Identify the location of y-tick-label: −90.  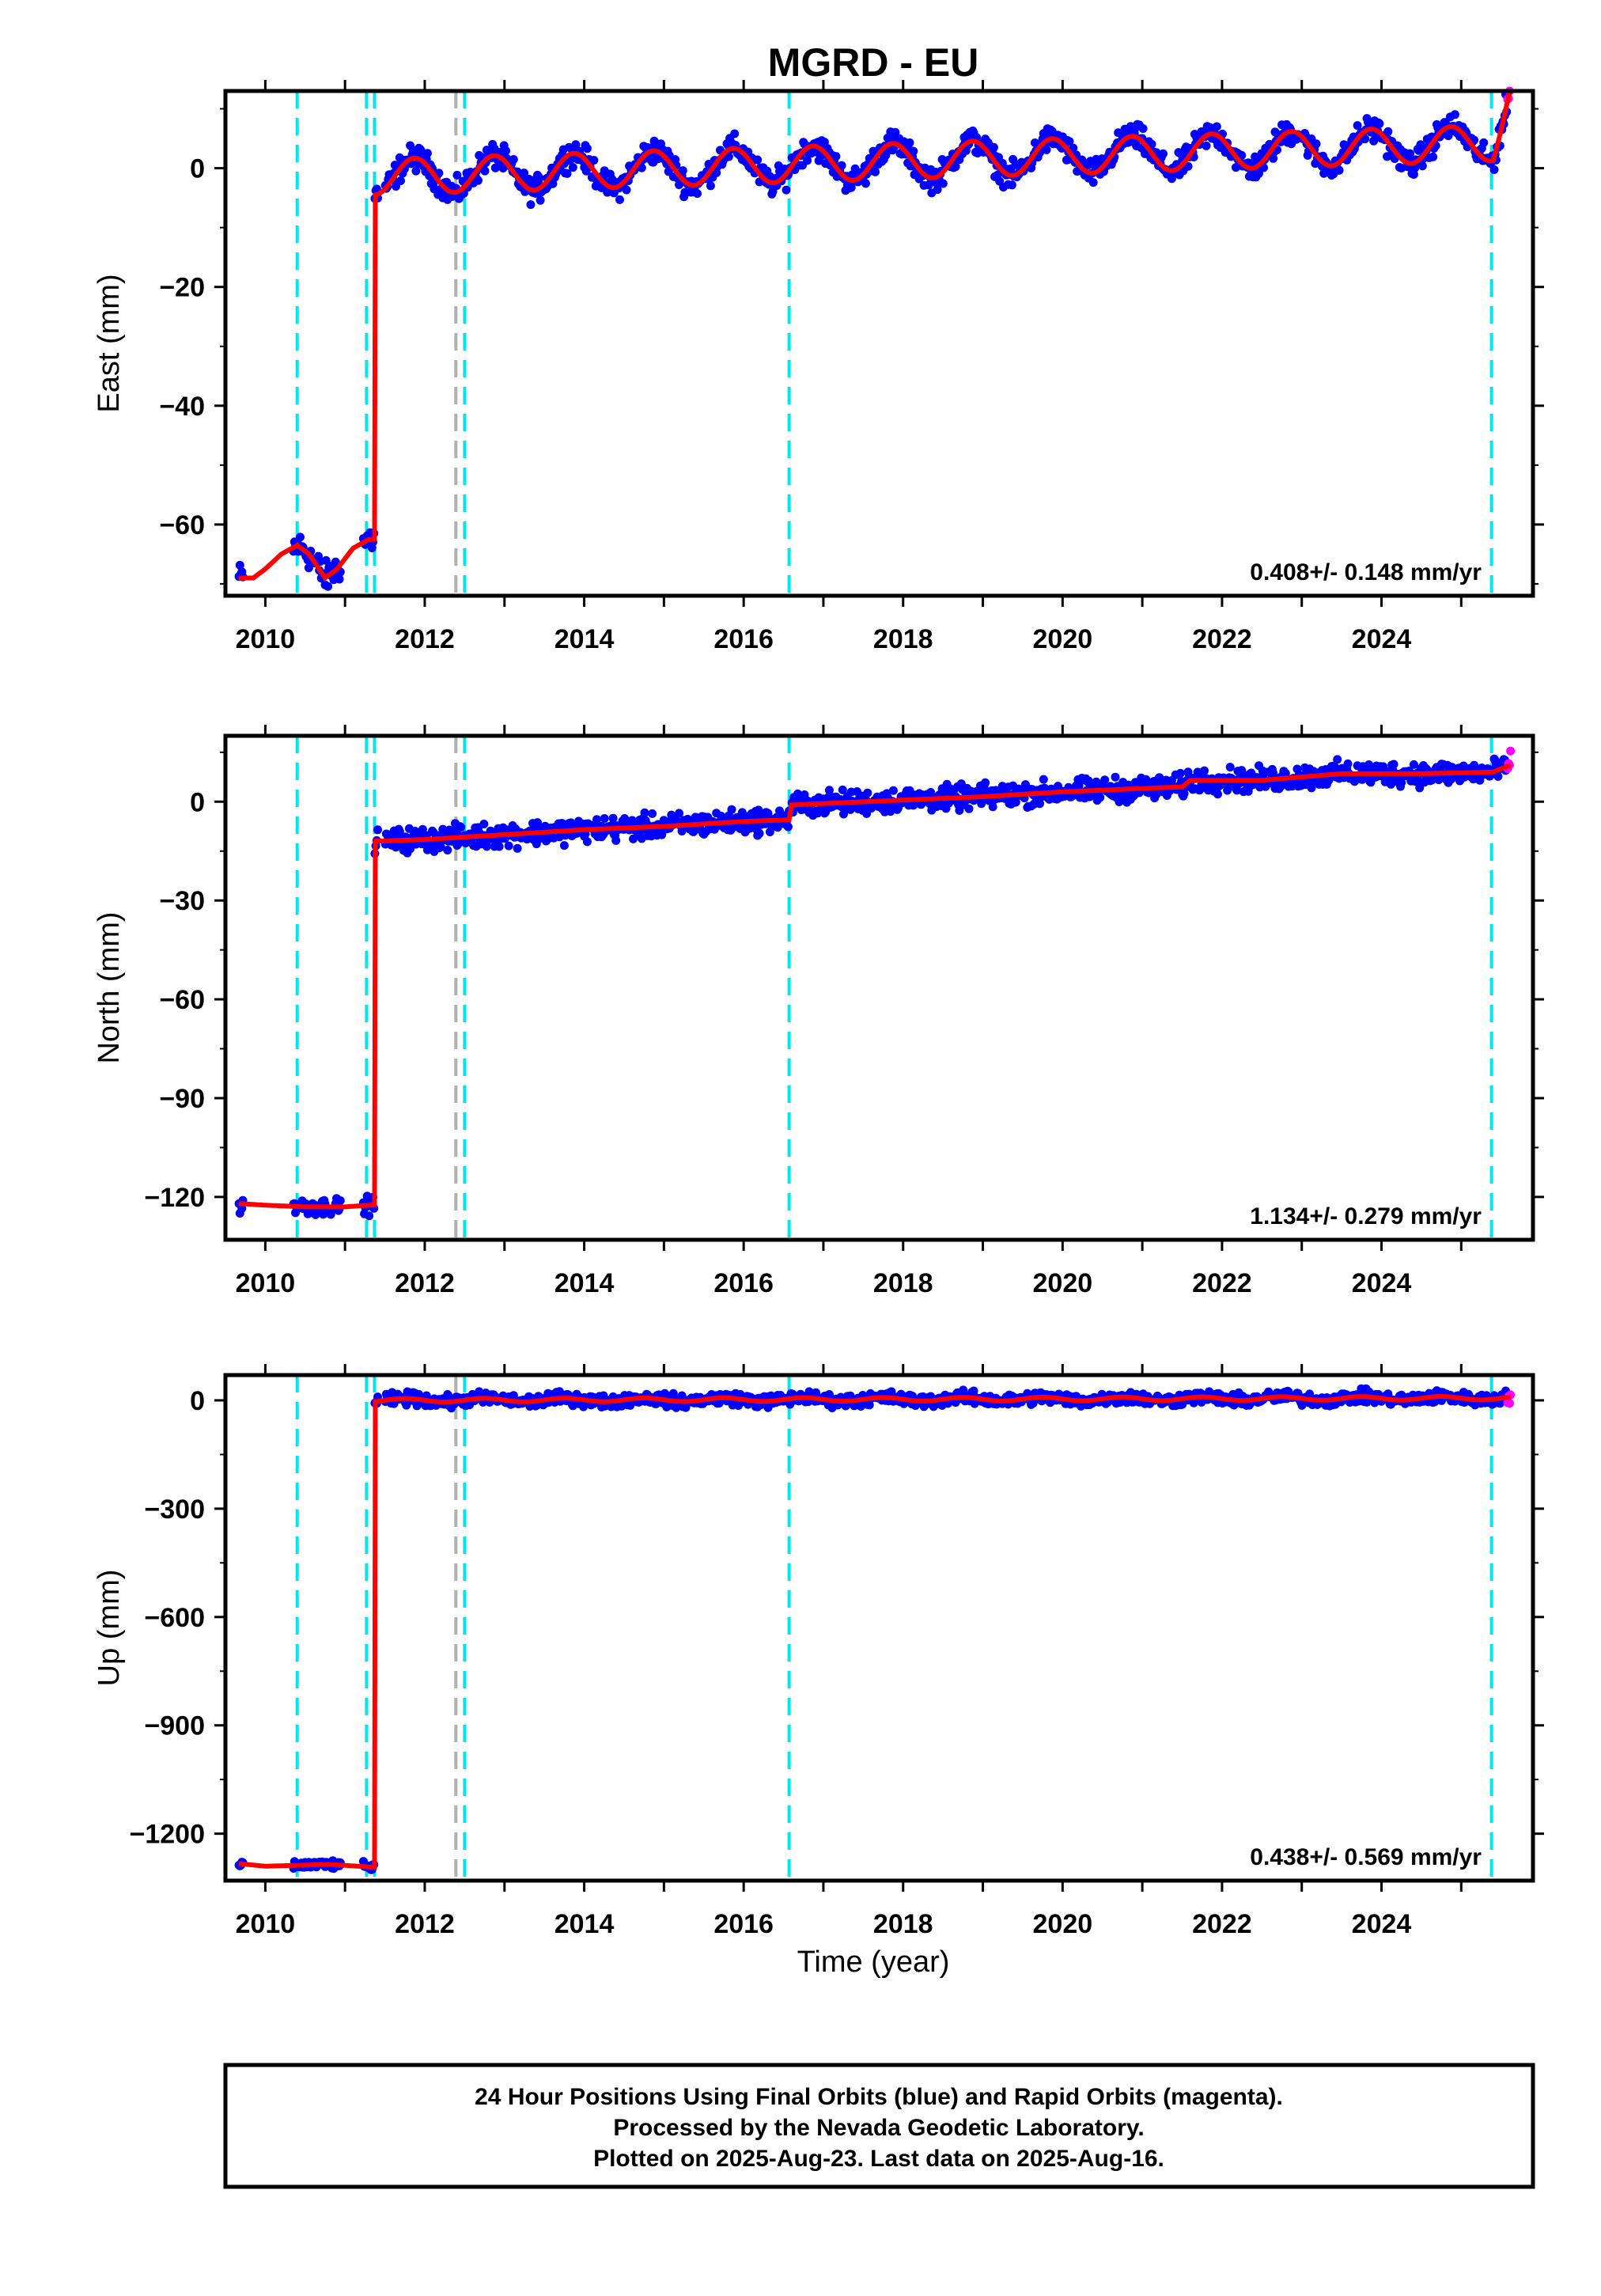
(182, 1099).